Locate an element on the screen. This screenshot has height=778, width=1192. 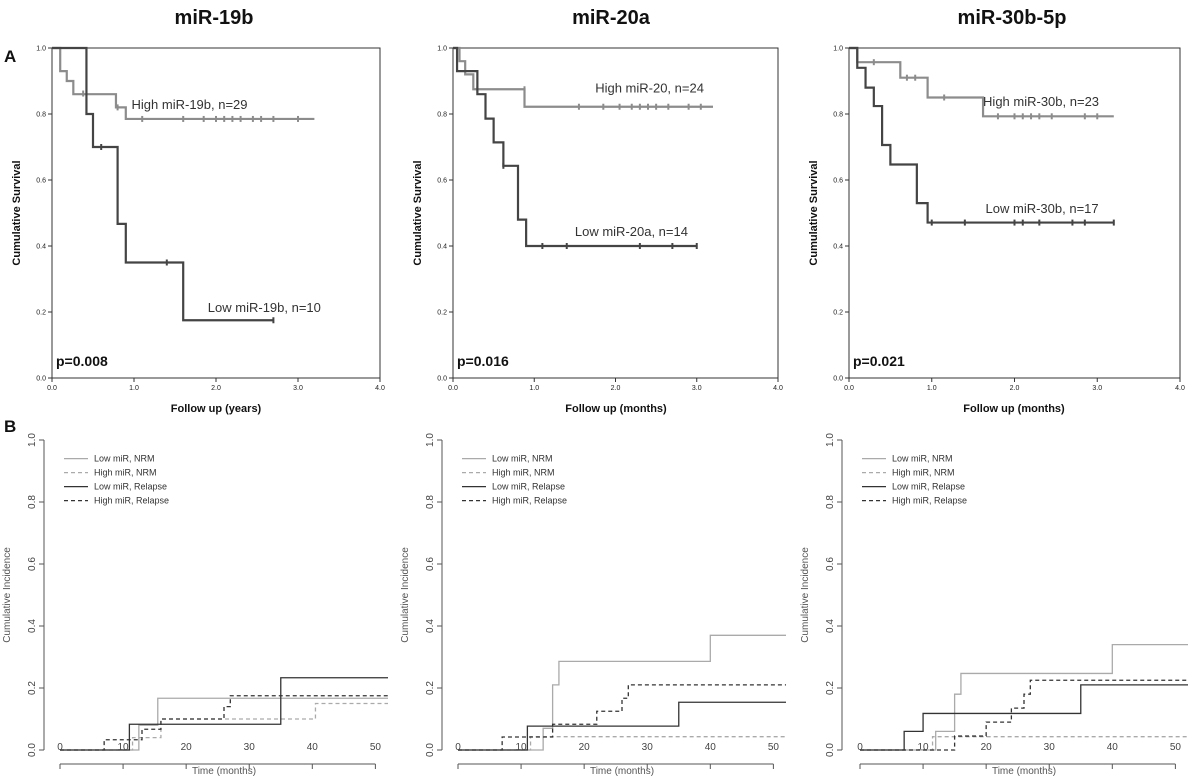
series-low-mir-20a: Low miR-20a, n=14 is located at coordinates (575, 147).